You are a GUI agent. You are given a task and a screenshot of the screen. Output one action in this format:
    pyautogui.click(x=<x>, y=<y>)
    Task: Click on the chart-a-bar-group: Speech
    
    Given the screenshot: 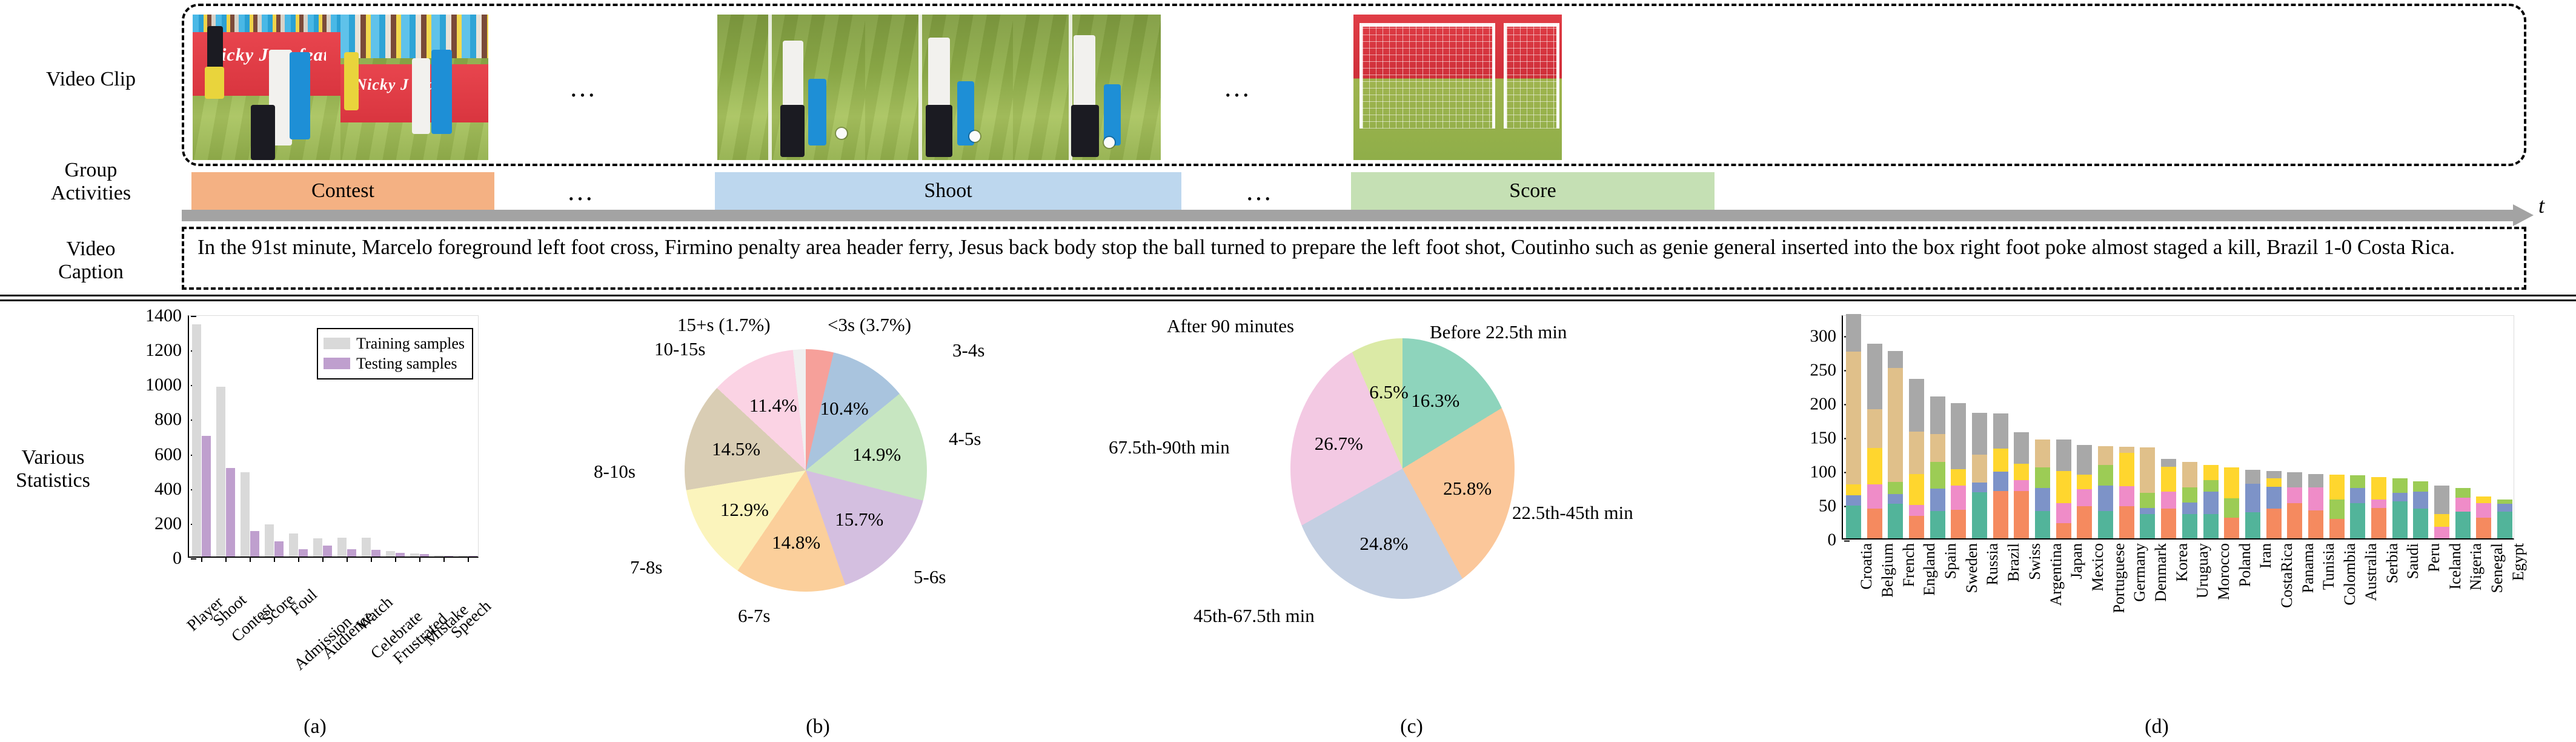 What is the action you would take?
    pyautogui.click(x=470, y=479)
    